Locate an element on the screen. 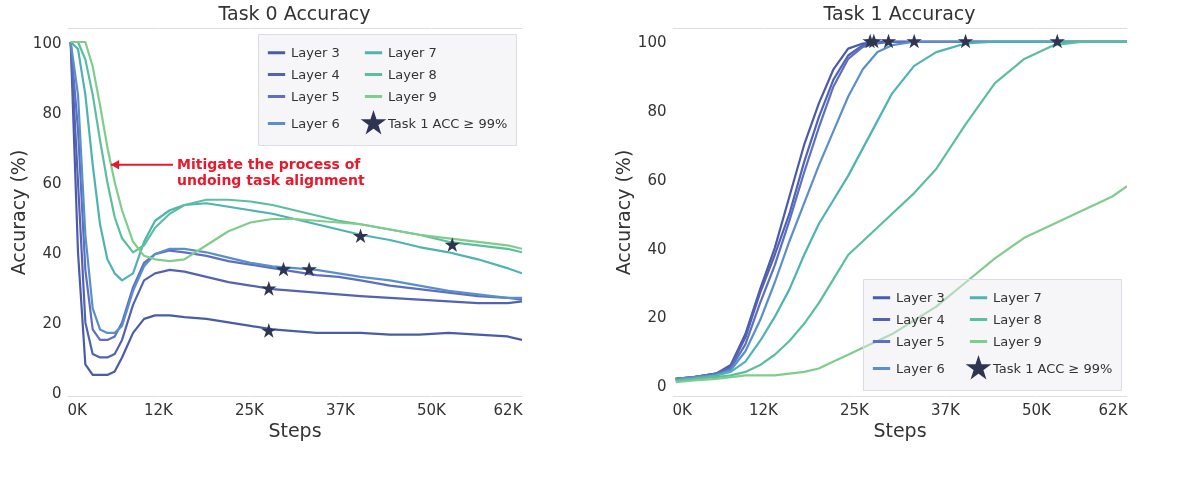  chart-title: Task 1 Accuracy is located at coordinates (899, 13).